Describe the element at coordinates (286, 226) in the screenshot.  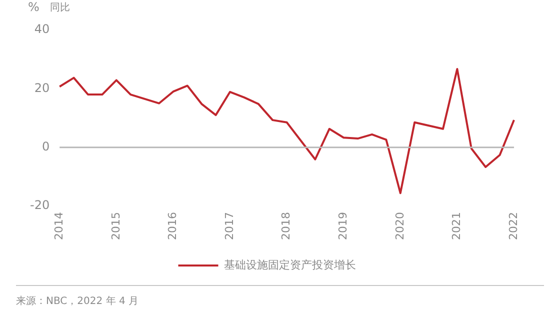
I see `x-tick-label: 2018` at that location.